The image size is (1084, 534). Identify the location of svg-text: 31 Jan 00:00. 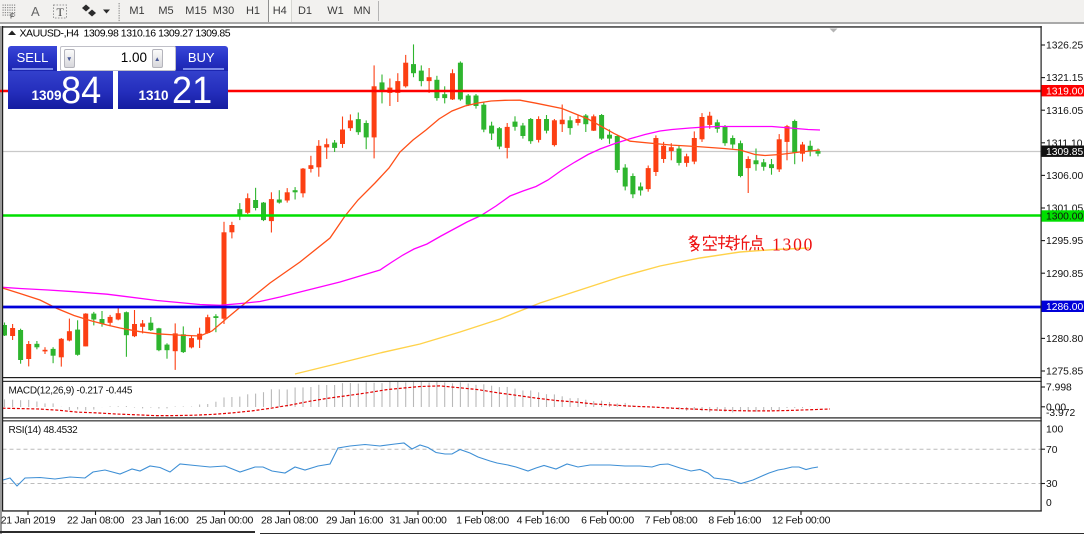
(418, 521).